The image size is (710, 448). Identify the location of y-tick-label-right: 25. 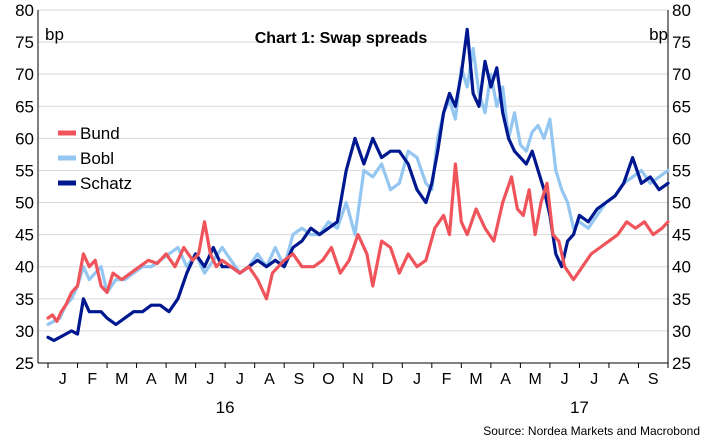
(681, 363).